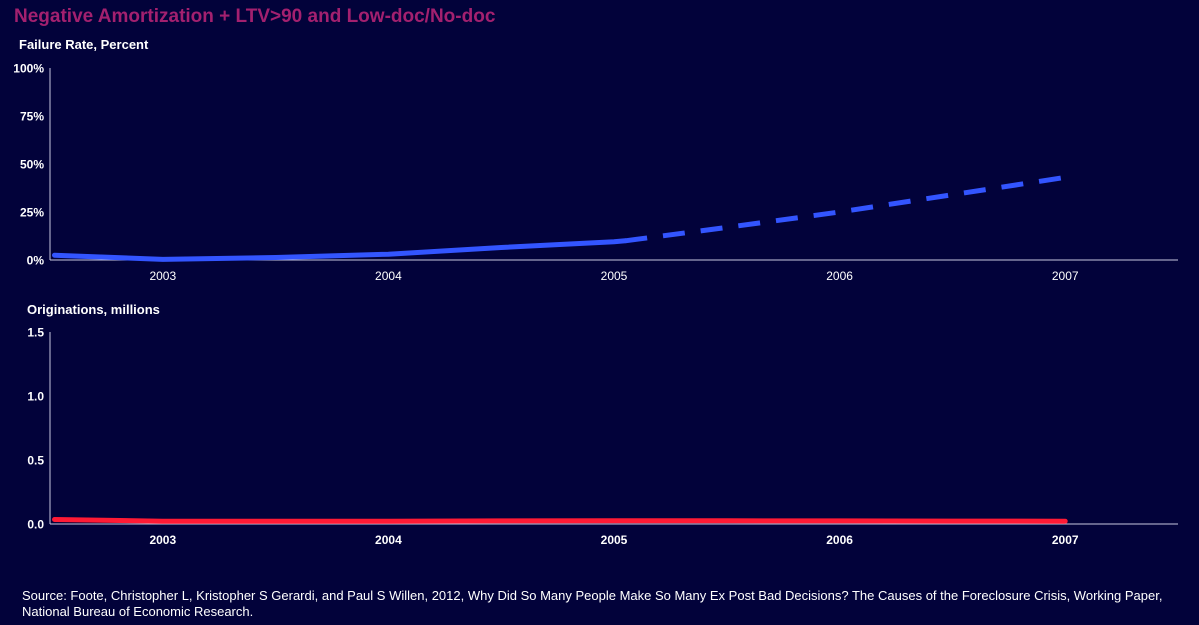 This screenshot has width=1199, height=625. What do you see at coordinates (614, 276) in the screenshot?
I see `failure-rate-x-tick-label: 2005` at bounding box center [614, 276].